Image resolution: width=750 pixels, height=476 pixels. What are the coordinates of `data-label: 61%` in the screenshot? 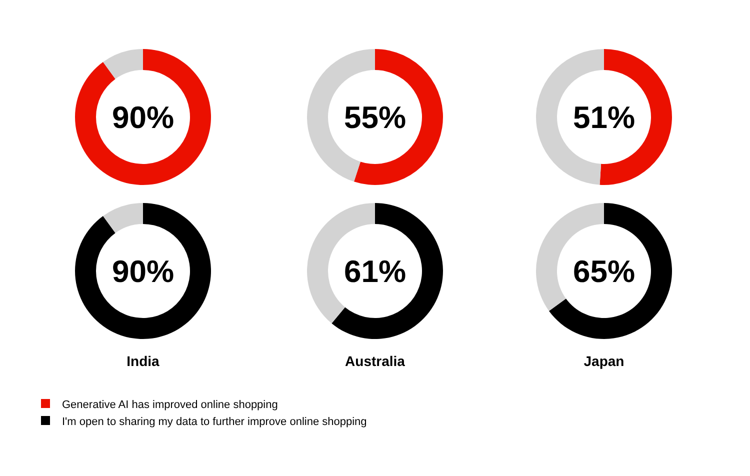 It's located at (375, 271).